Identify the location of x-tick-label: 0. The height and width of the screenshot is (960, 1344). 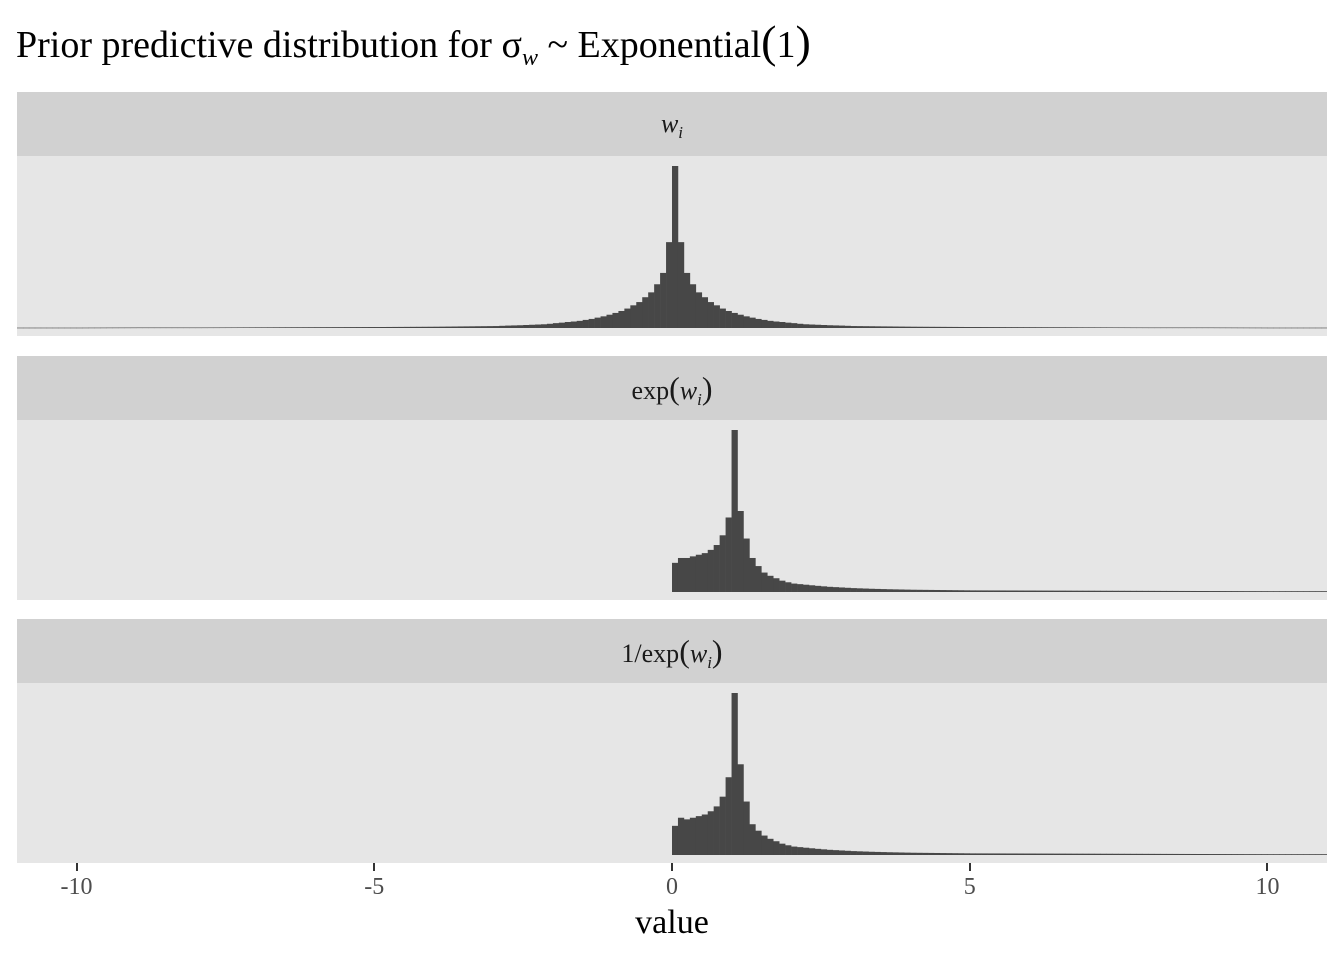
(672, 887).